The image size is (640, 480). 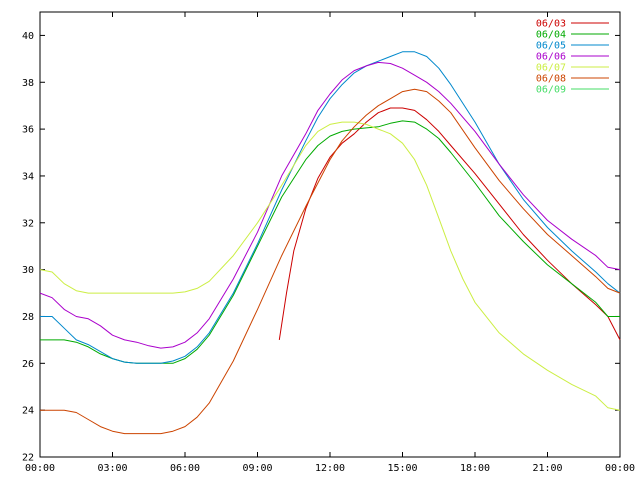 What do you see at coordinates (330, 468) in the screenshot?
I see `x-tick-label: 12:00` at bounding box center [330, 468].